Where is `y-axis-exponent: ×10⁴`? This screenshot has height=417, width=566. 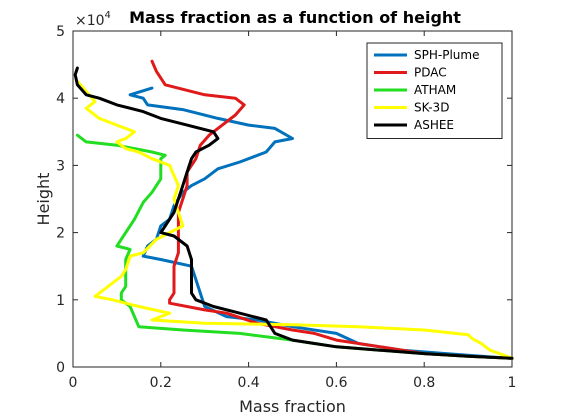
y-axis-exponent: ×10⁴ is located at coordinates (93, 19).